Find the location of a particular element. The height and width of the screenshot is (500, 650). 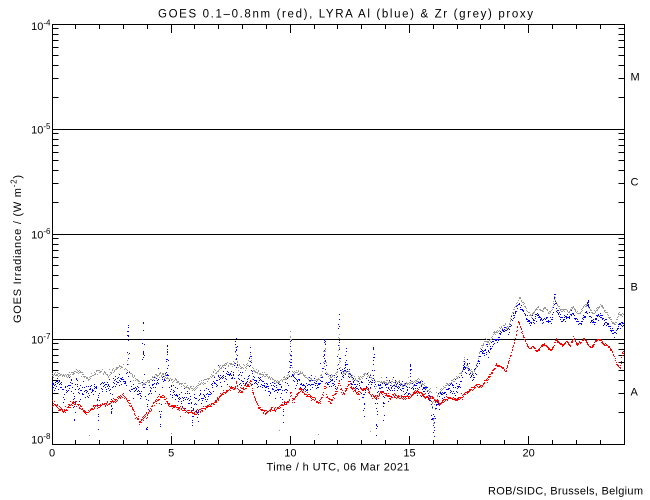

svg-text: C is located at coordinates (635, 183).